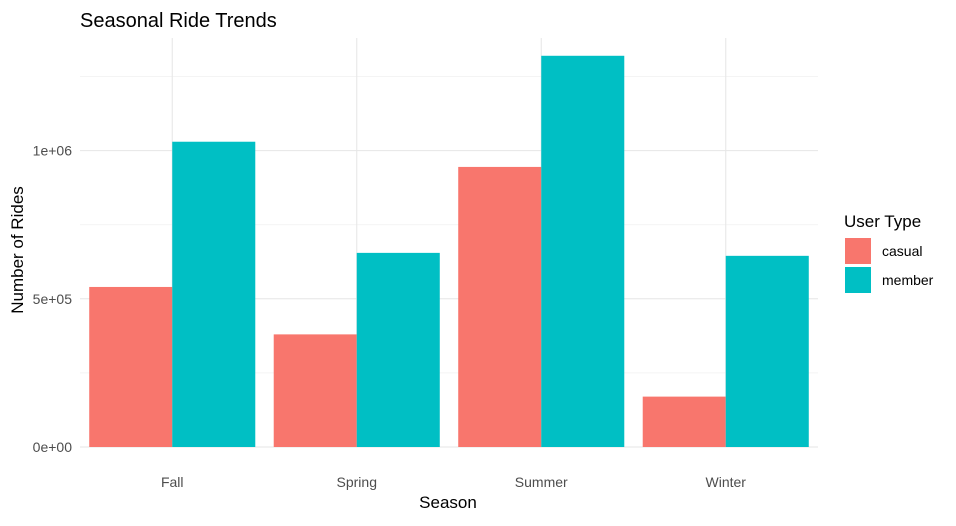  What do you see at coordinates (17, 250) in the screenshot?
I see `y-axis-title: Number of Rides` at bounding box center [17, 250].